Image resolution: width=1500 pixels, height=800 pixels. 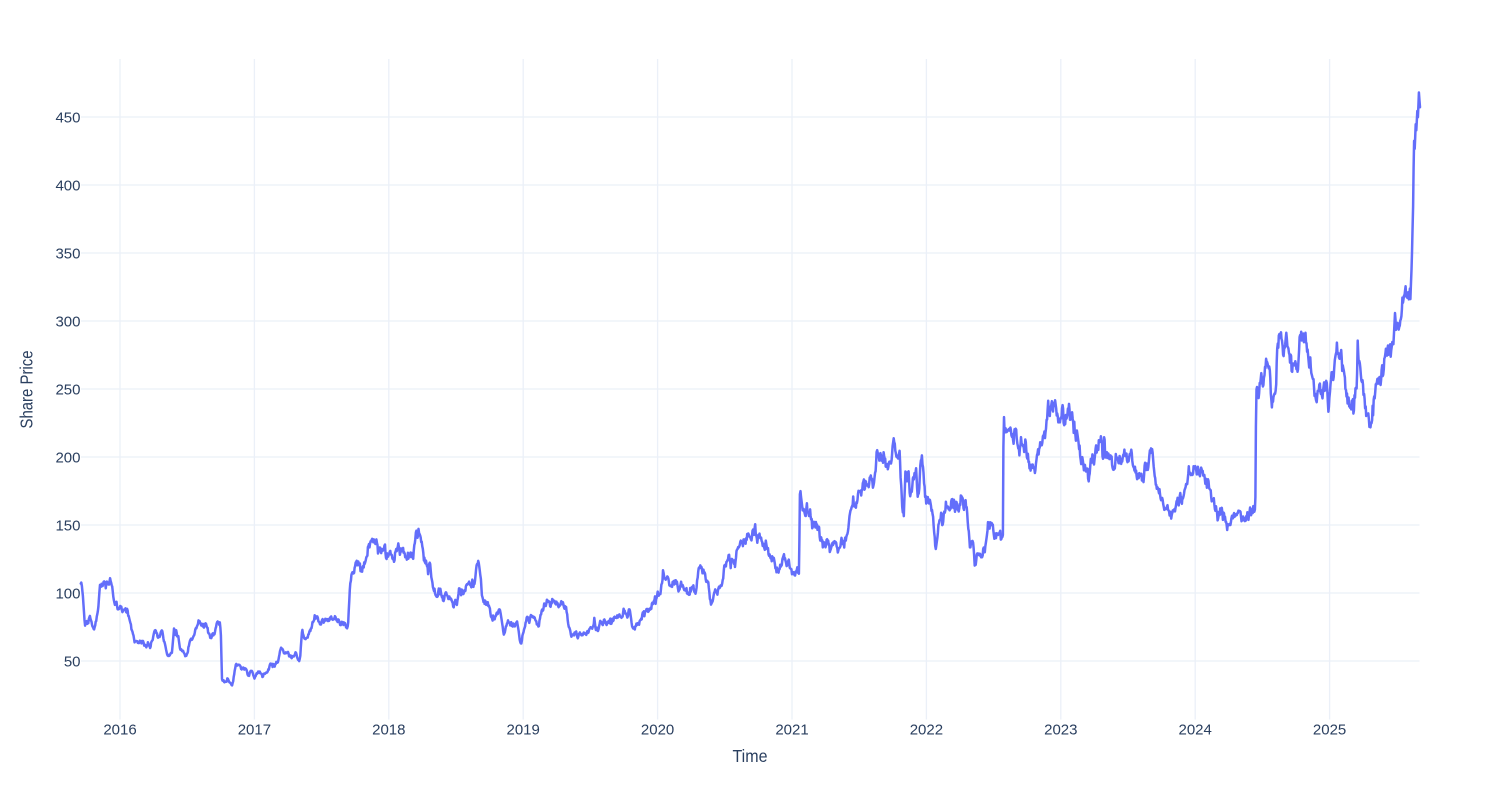 What do you see at coordinates (791, 730) in the screenshot?
I see `svg-text: 2021` at bounding box center [791, 730].